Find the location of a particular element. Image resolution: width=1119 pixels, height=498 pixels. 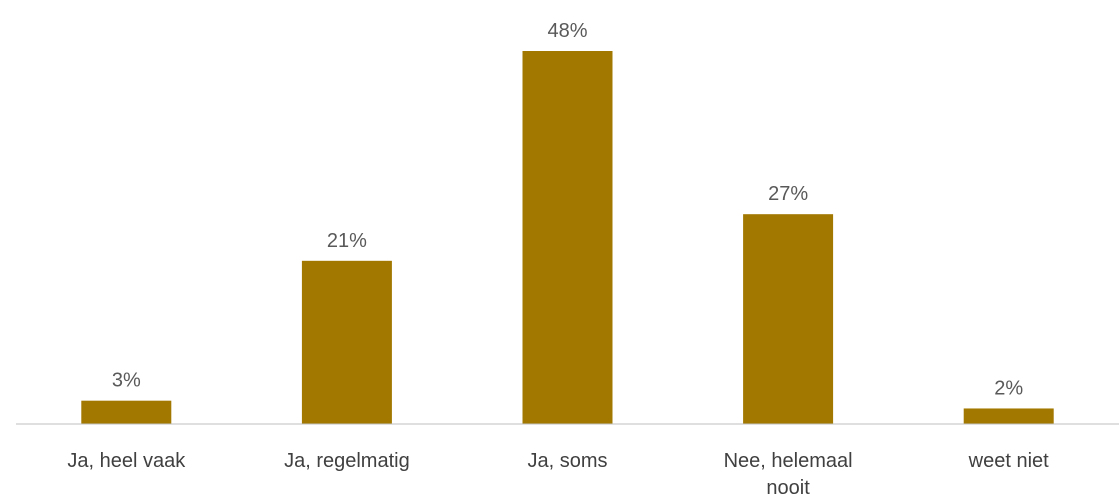

value-label-0: 3% is located at coordinates (126, 381).